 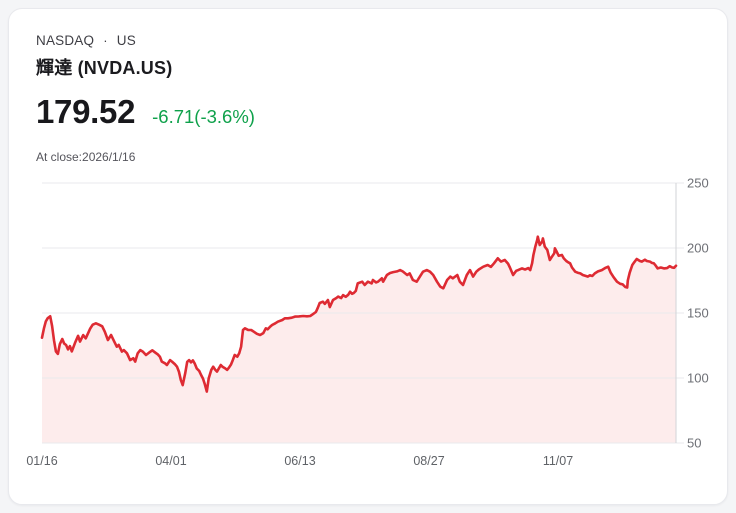 What do you see at coordinates (145, 112) in the screenshot?
I see `price-row: 179.52 -6.71(-3.6%)` at bounding box center [145, 112].